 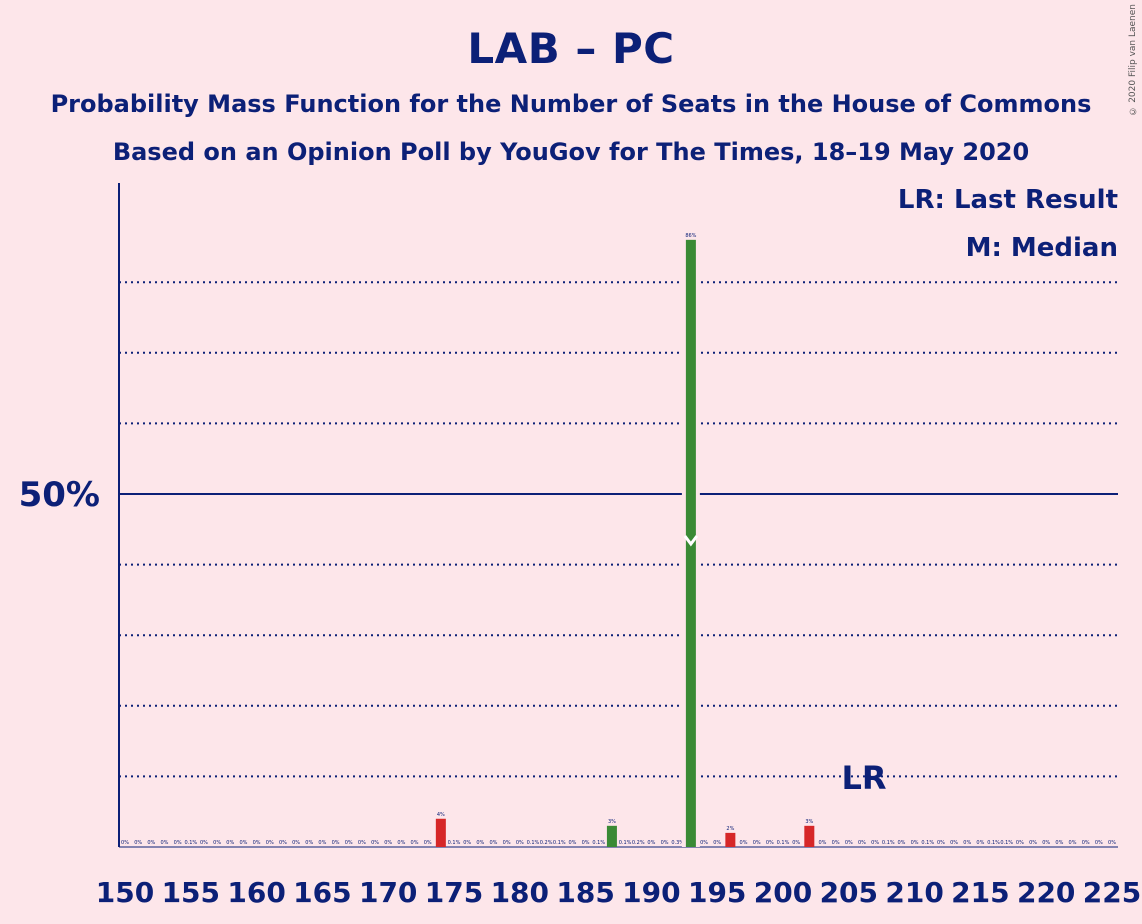 I want to click on y-tick-label: 50%, so click(x=59, y=495).